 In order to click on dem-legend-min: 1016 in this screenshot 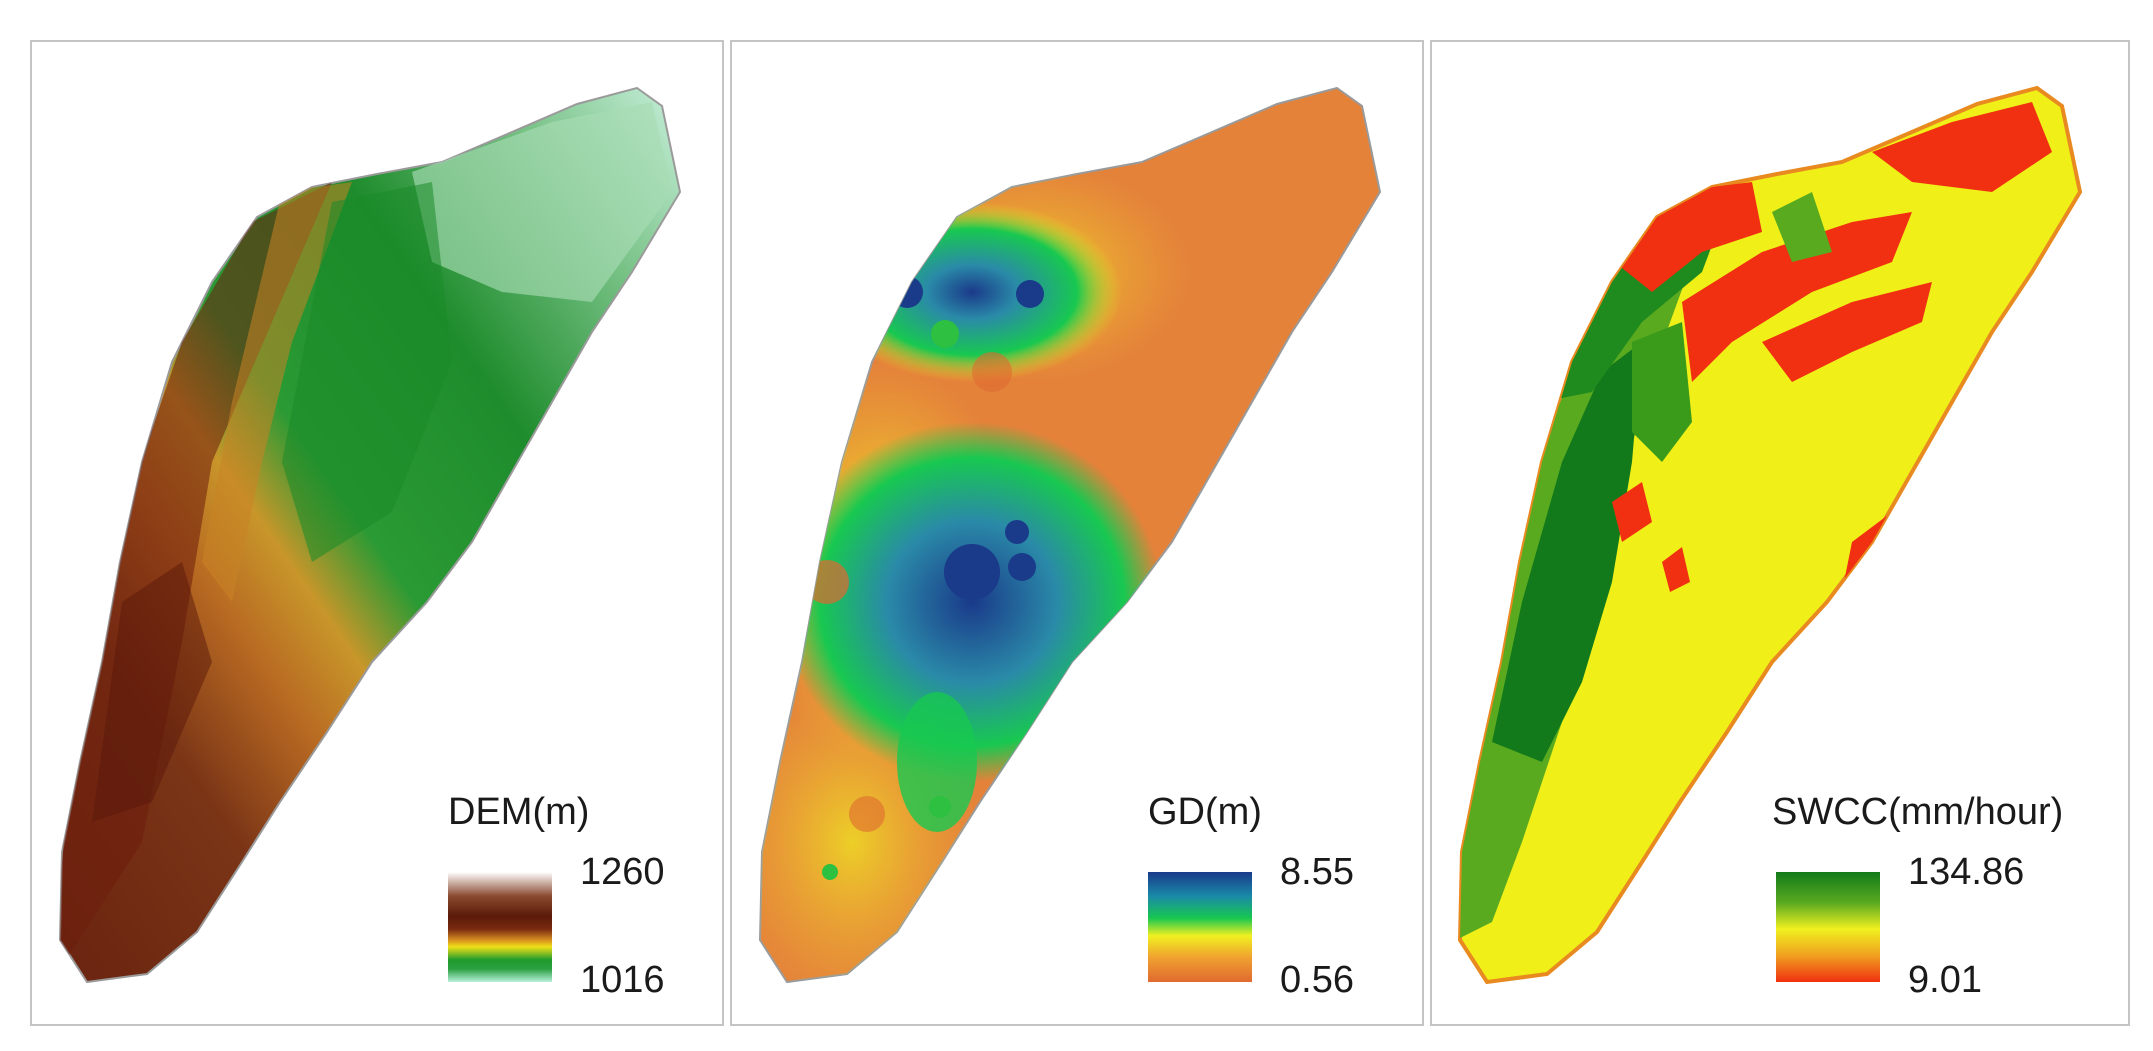, I will do `click(622, 980)`.